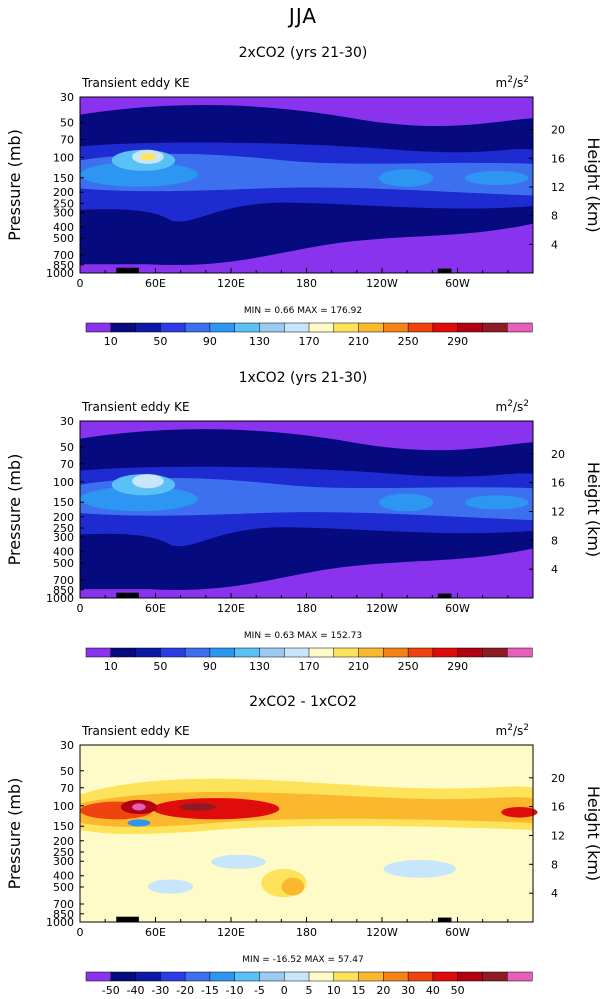 This screenshot has width=606, height=999. What do you see at coordinates (67, 97) in the screenshot?
I see `y-tick-label: 30` at bounding box center [67, 97].